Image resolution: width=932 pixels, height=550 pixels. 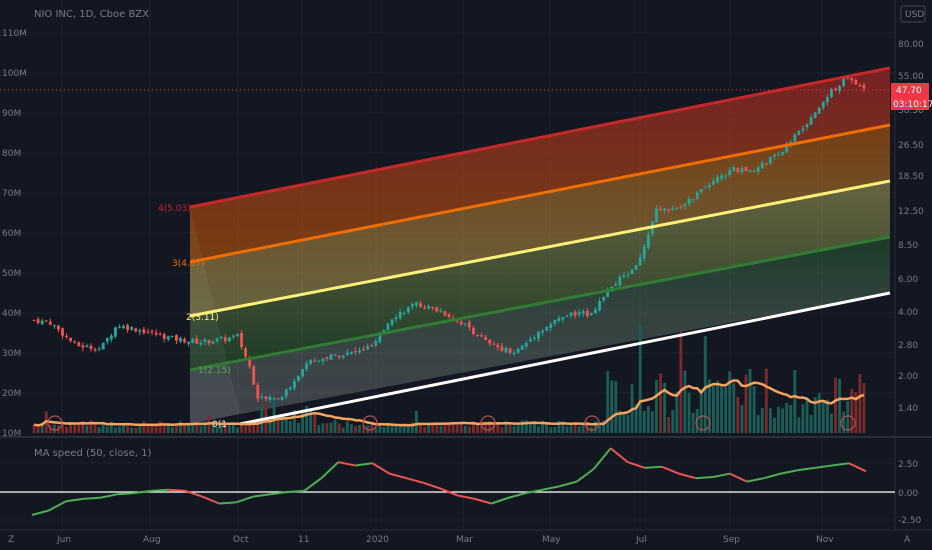 I want to click on earnings-markers, so click(x=451, y=423).